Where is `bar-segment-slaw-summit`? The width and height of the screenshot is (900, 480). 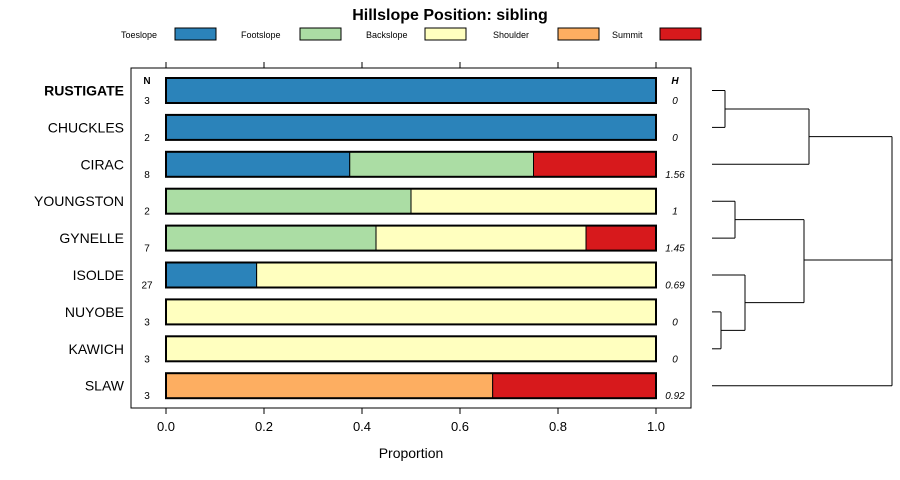
bar-segment-slaw-summit is located at coordinates (574, 385).